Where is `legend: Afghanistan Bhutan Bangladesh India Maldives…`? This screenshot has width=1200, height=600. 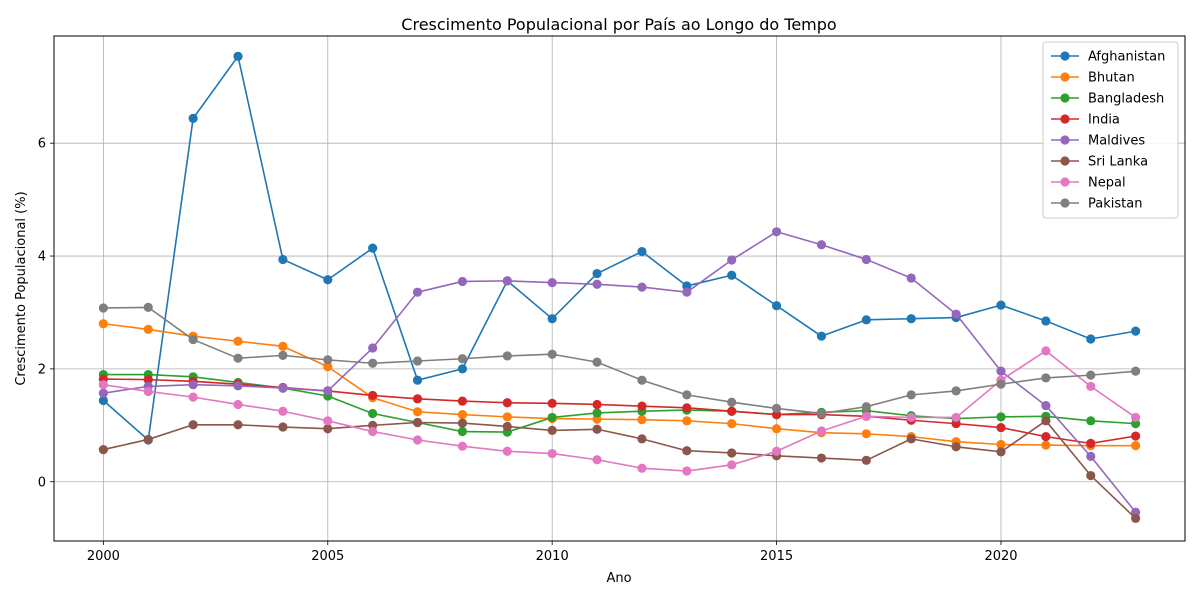 legend: Afghanistan Bhutan Bangladesh India Maldives… is located at coordinates (1110, 130).